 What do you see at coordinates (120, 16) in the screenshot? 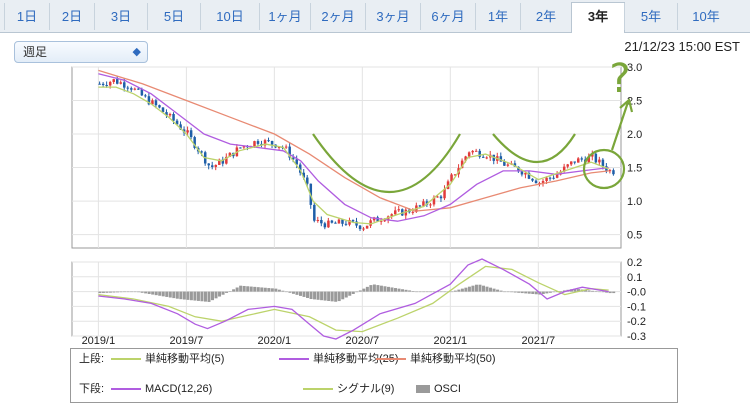
I see `tab-3: 3日` at bounding box center [120, 16].